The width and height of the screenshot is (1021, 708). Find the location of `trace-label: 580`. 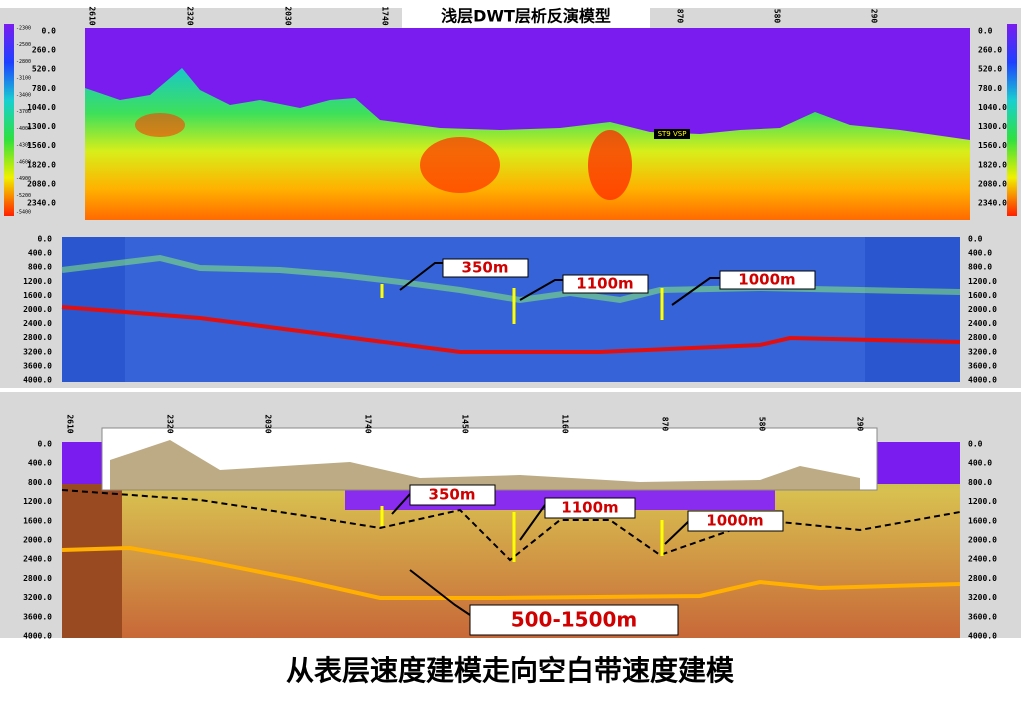

trace-label: 580 is located at coordinates (762, 424).